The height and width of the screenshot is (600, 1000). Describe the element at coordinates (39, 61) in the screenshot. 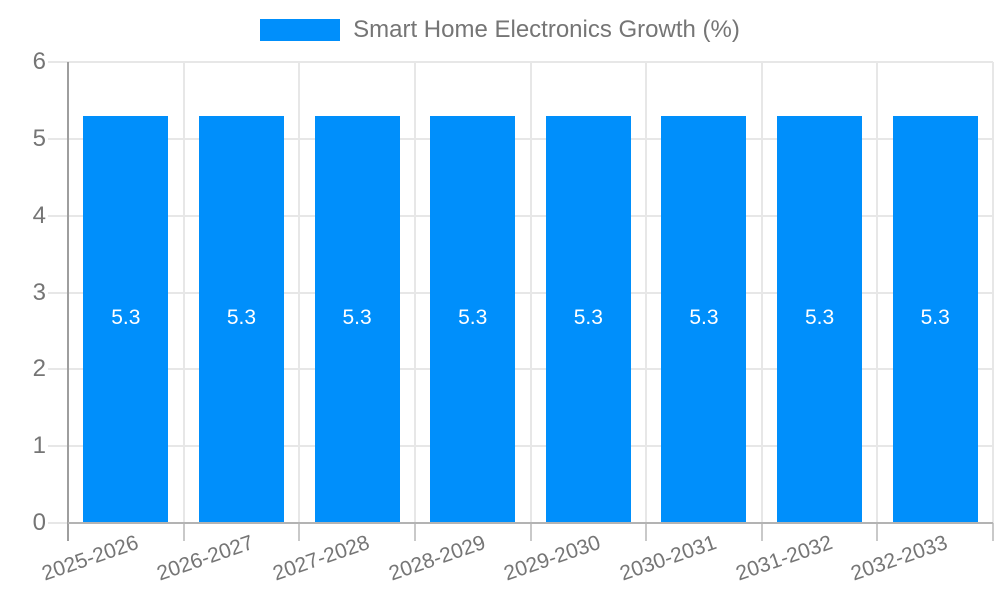

I see `y-axis-label: 6` at that location.